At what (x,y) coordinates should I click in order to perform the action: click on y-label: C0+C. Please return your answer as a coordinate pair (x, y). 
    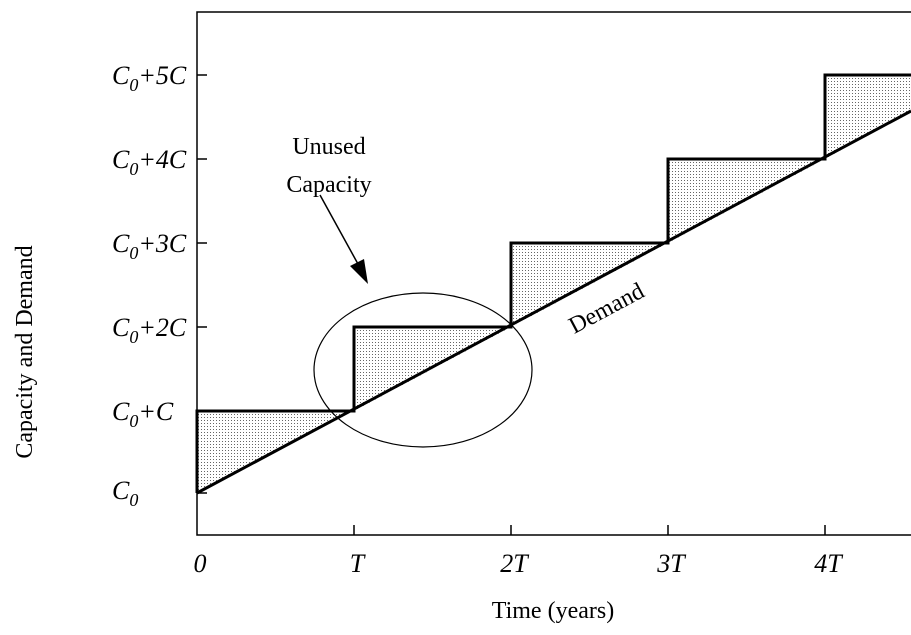
    Looking at the image, I should click on (143, 414).